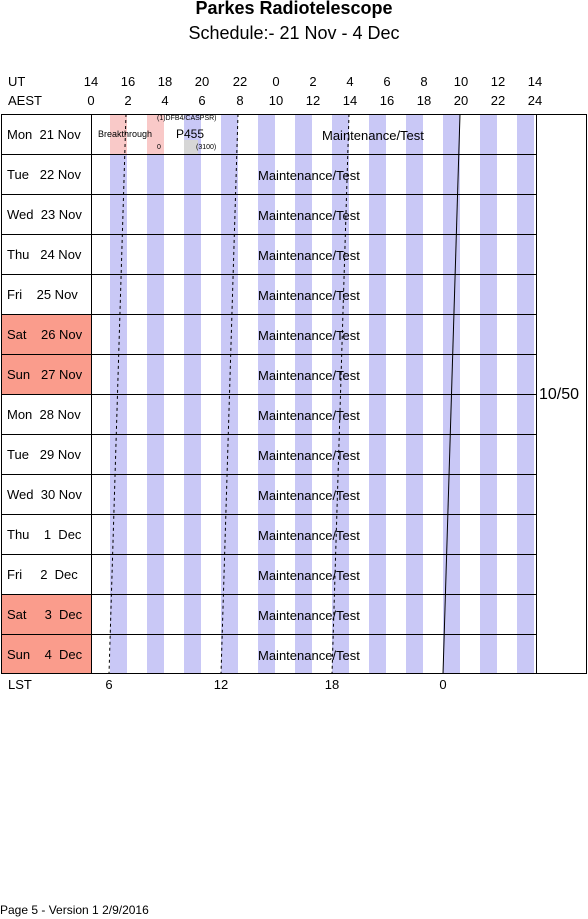 Image resolution: width=588 pixels, height=919 pixels. What do you see at coordinates (294, 33) in the screenshot?
I see `page-subtitle: Schedule:- 21 Nov - 4 Dec` at bounding box center [294, 33].